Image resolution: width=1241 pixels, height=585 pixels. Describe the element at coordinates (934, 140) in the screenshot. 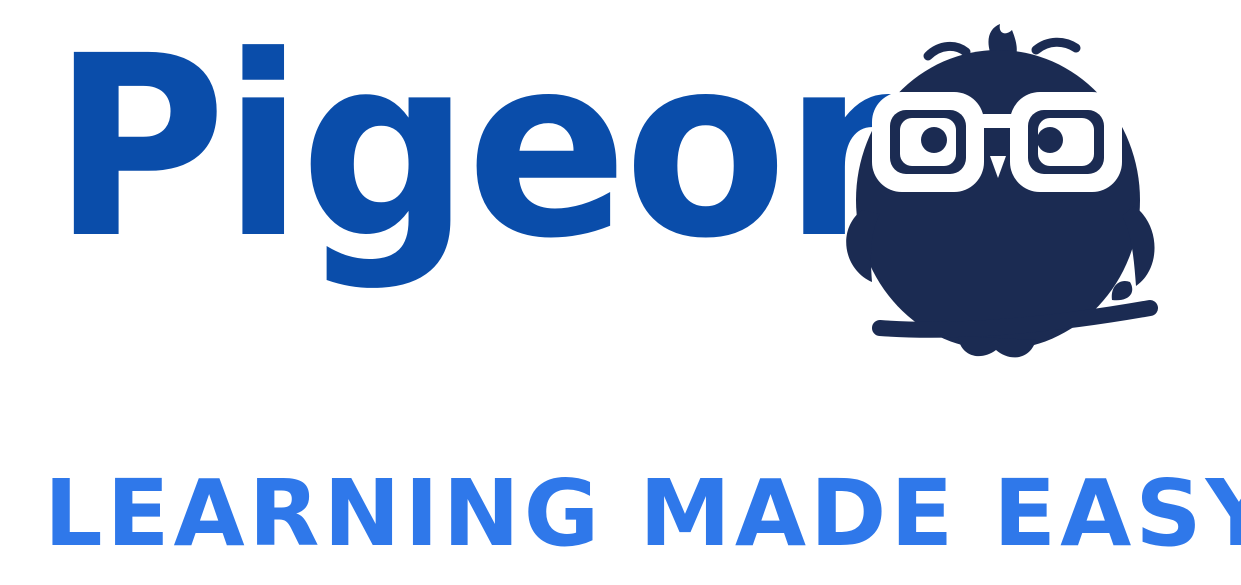

I see `owl-left-pupil` at that location.